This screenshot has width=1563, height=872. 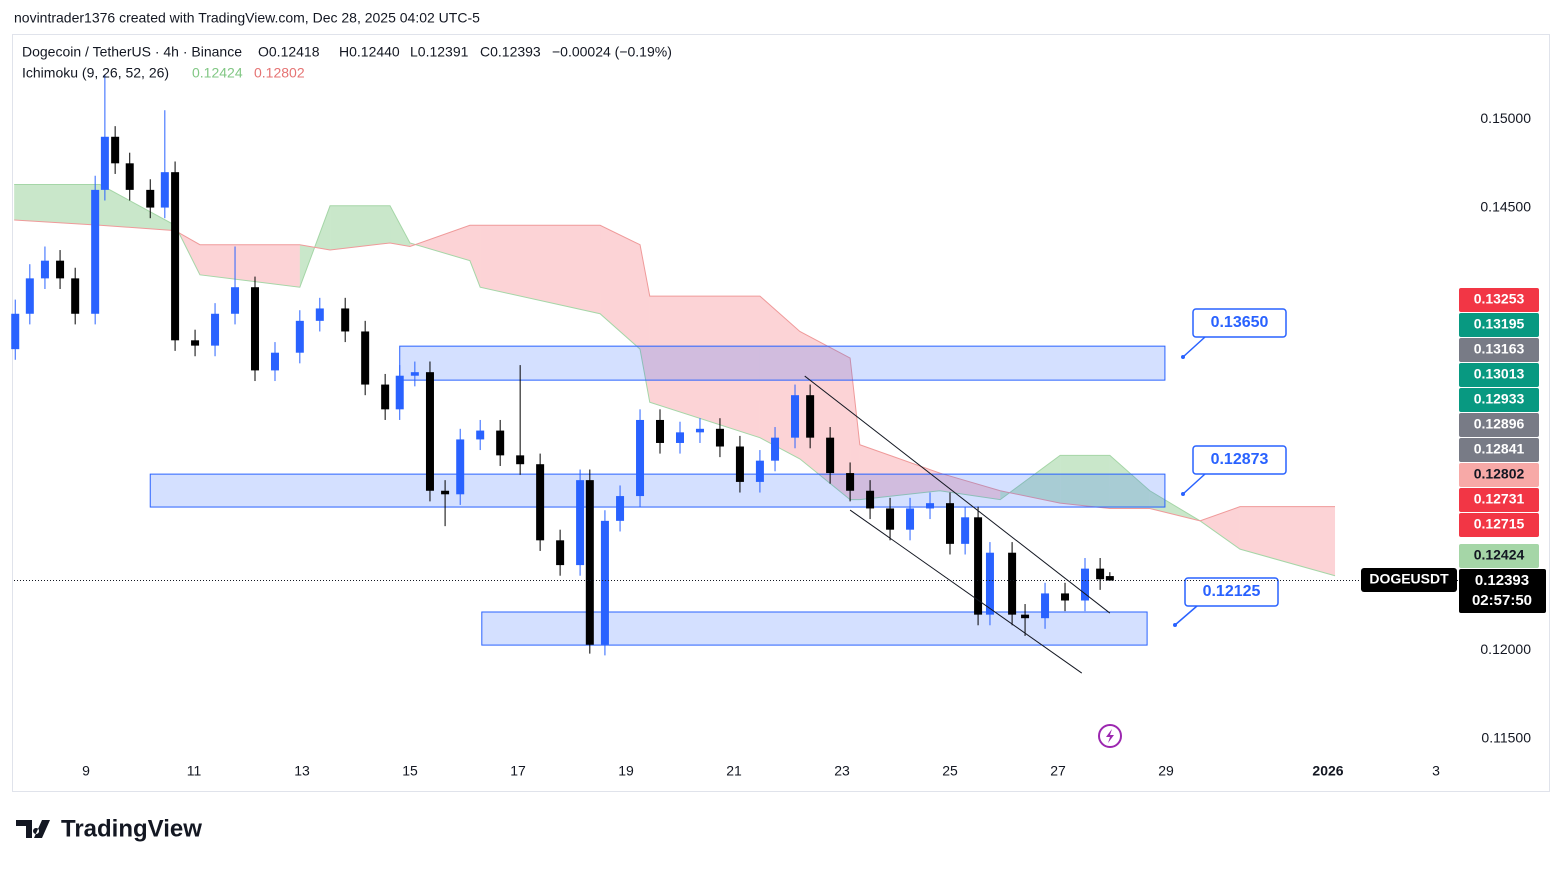 I want to click on x-tick-label: 19, so click(x=626, y=771).